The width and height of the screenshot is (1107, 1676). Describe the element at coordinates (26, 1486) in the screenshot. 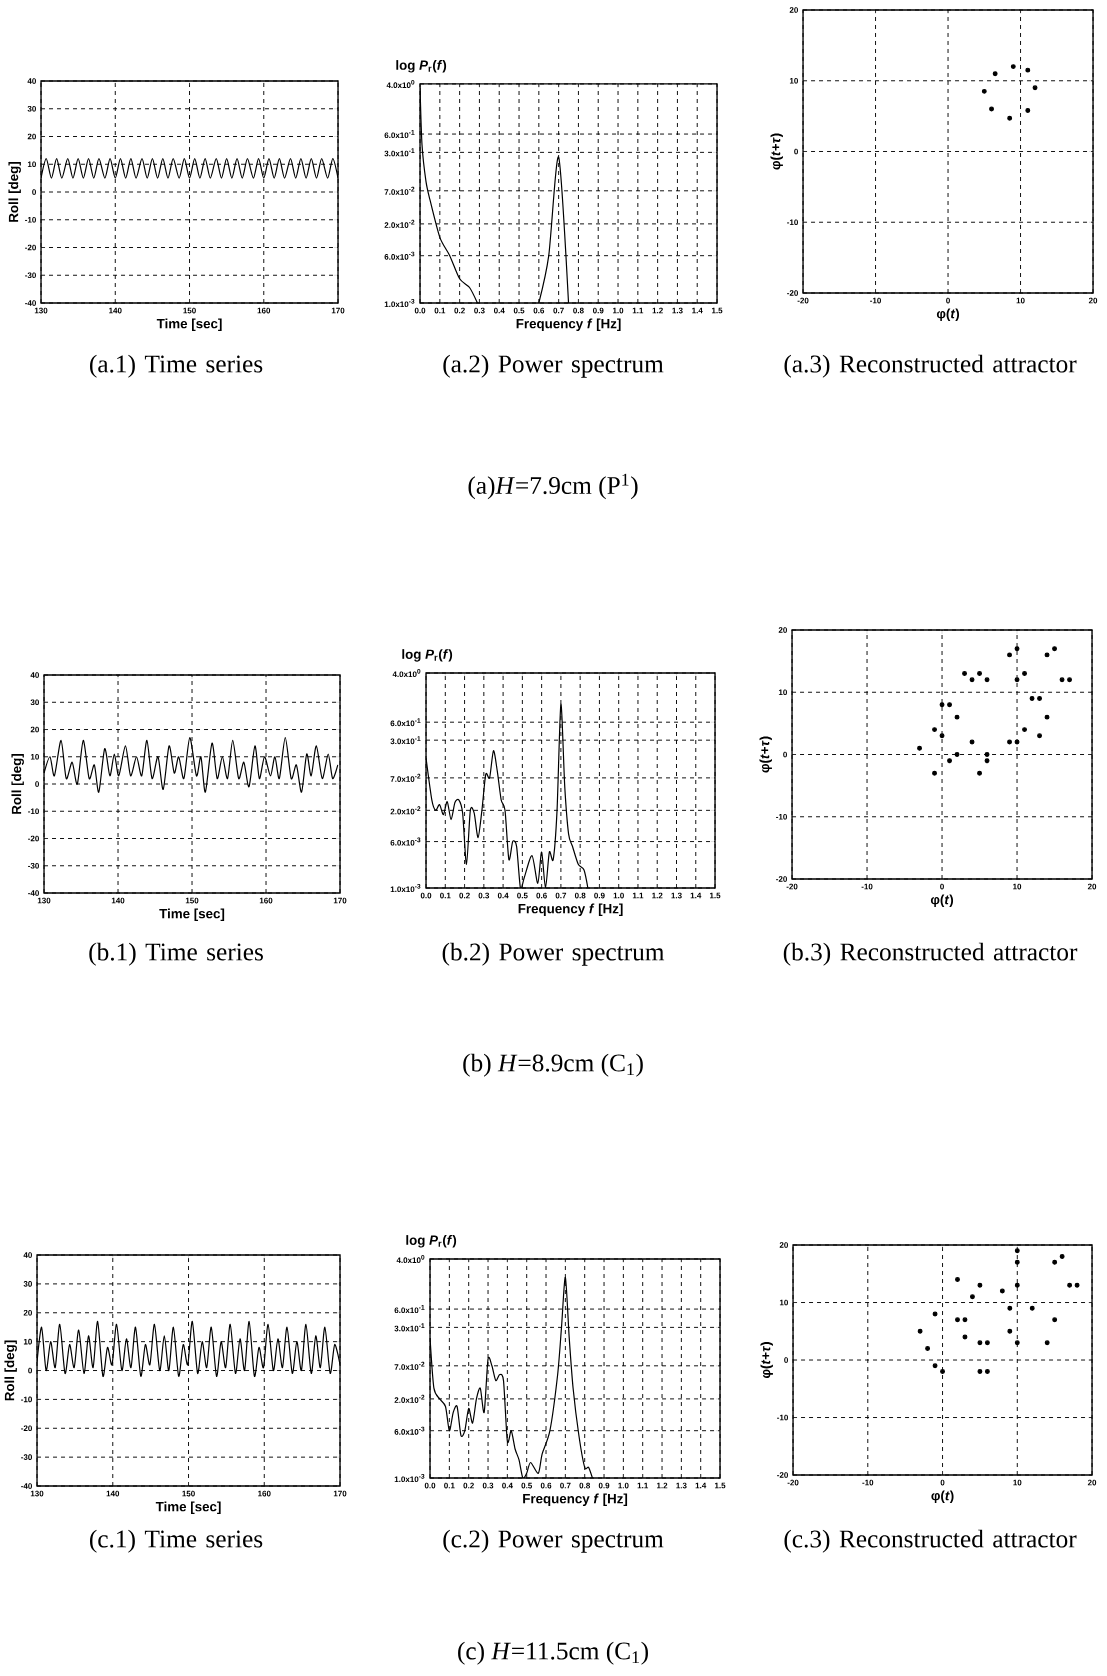

I see `y-tick-label: -40` at that location.